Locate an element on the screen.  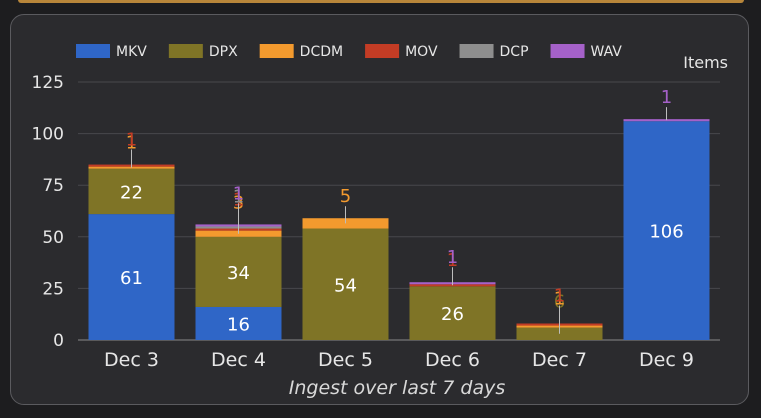
legend-label-mov: MOV is located at coordinates (421, 52).